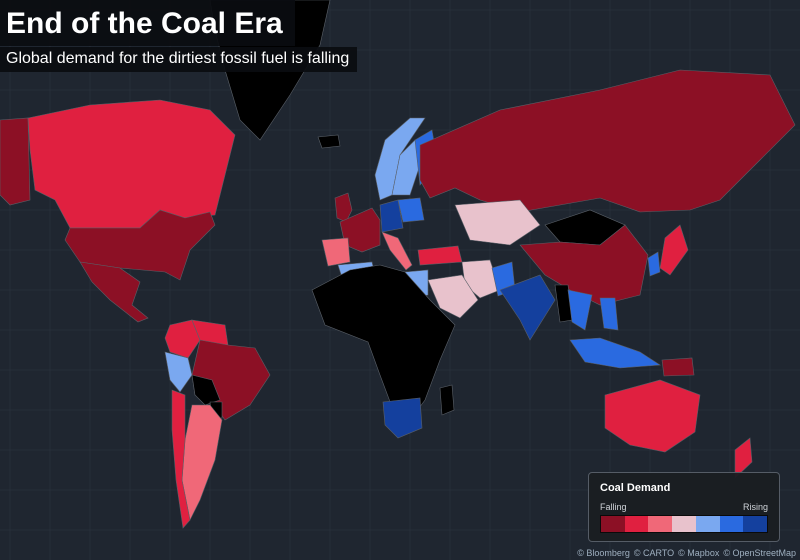 The width and height of the screenshot is (800, 560). What do you see at coordinates (755, 507) in the screenshot?
I see `legend-high-label: Rising` at bounding box center [755, 507].